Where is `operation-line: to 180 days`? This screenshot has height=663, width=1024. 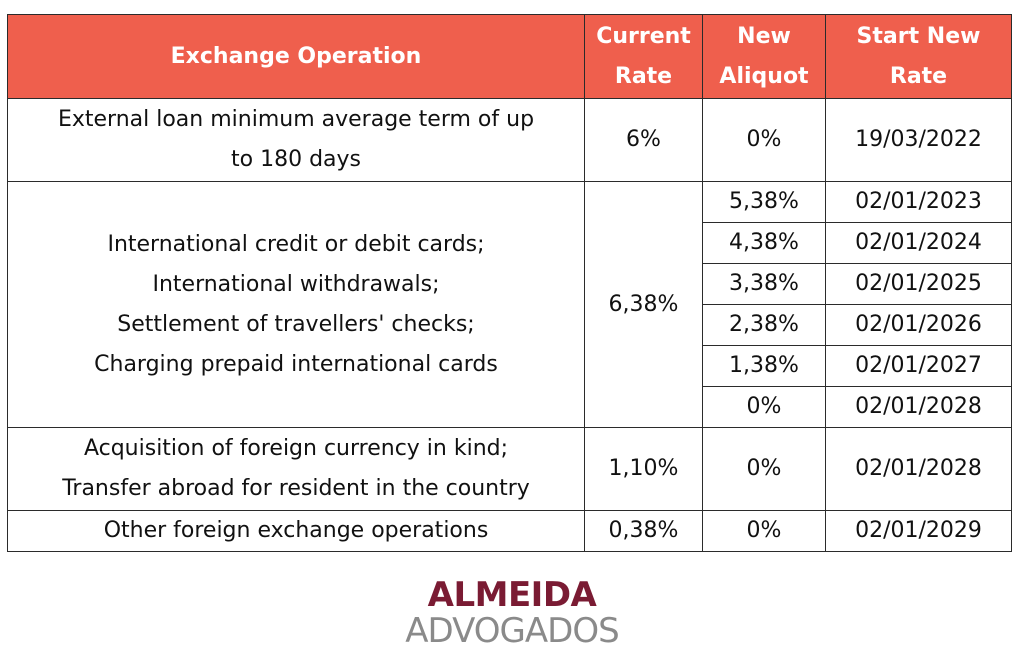 operation-line: to 180 days is located at coordinates (296, 159).